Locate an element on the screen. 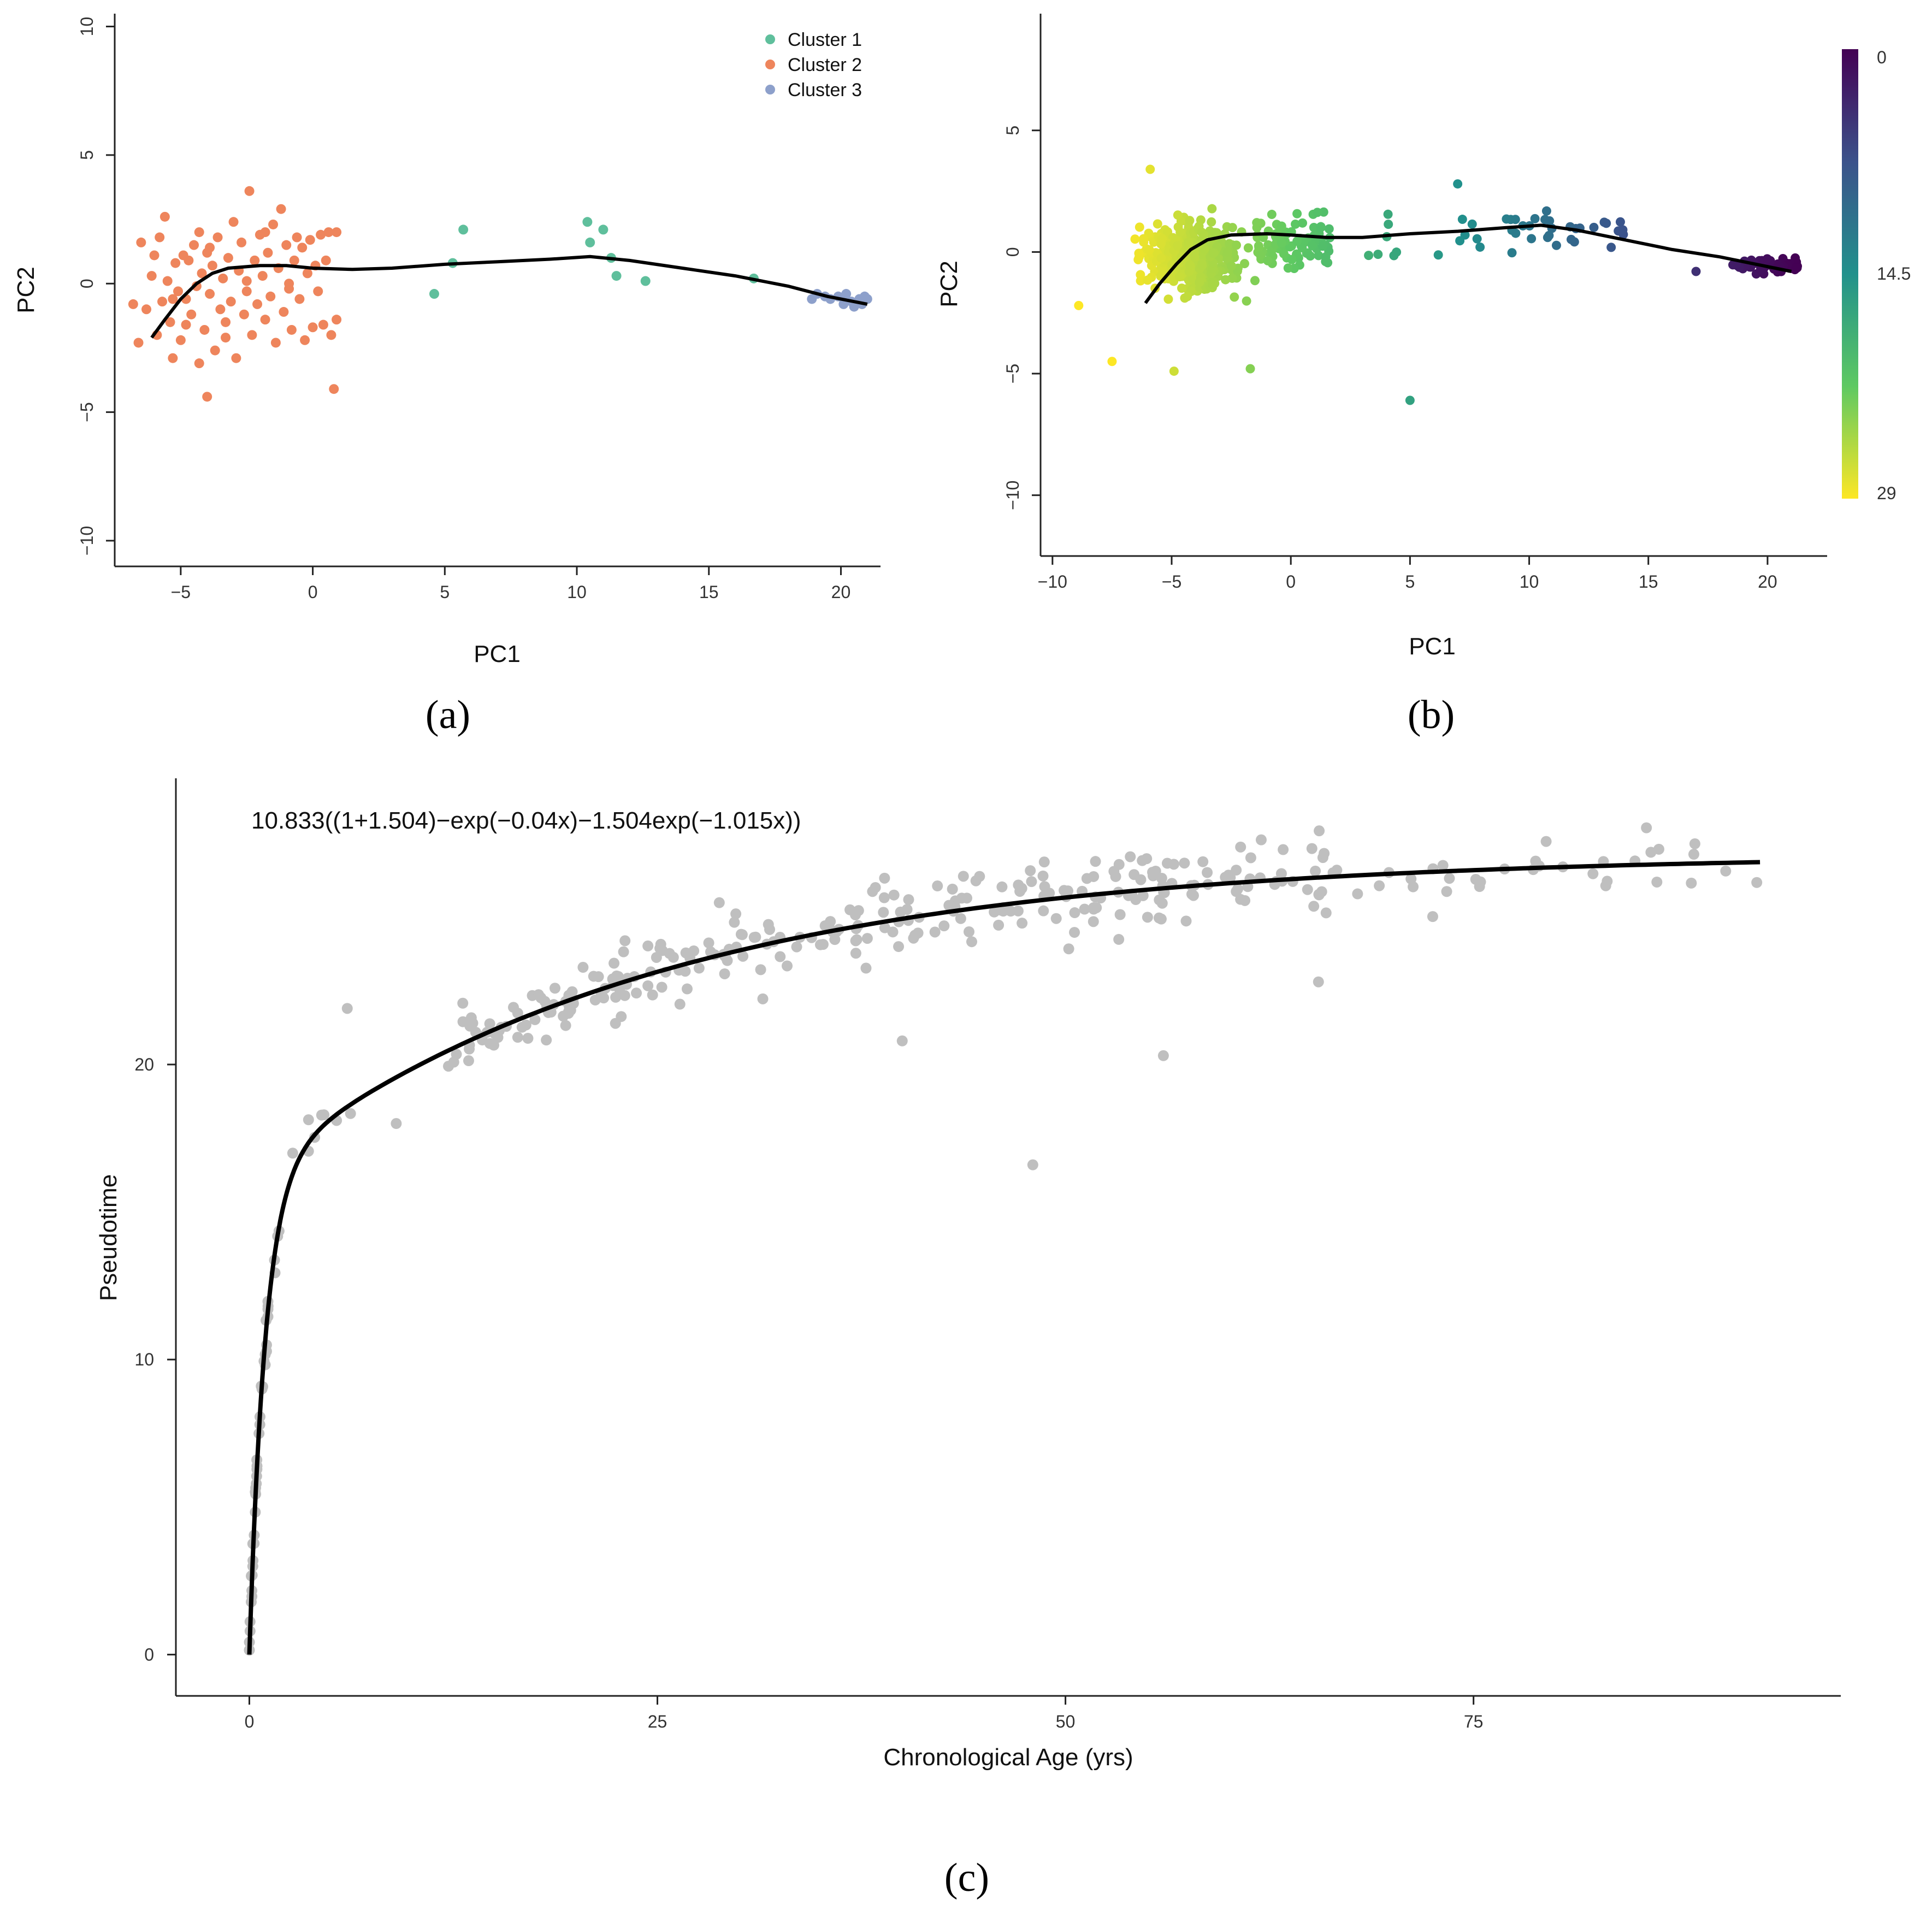 The width and height of the screenshot is (1932, 1910). panel-b-xlabel: PC1 is located at coordinates (1432, 646).